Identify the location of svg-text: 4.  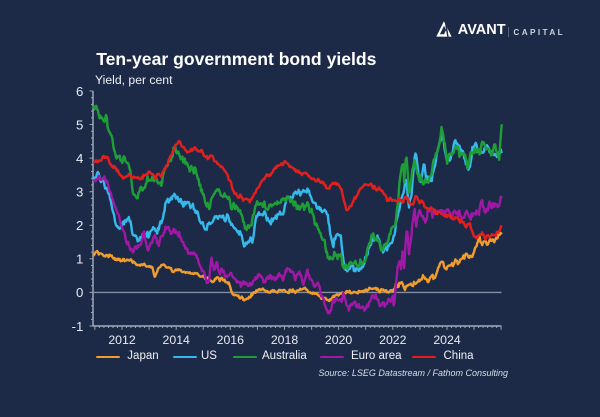
(79, 158).